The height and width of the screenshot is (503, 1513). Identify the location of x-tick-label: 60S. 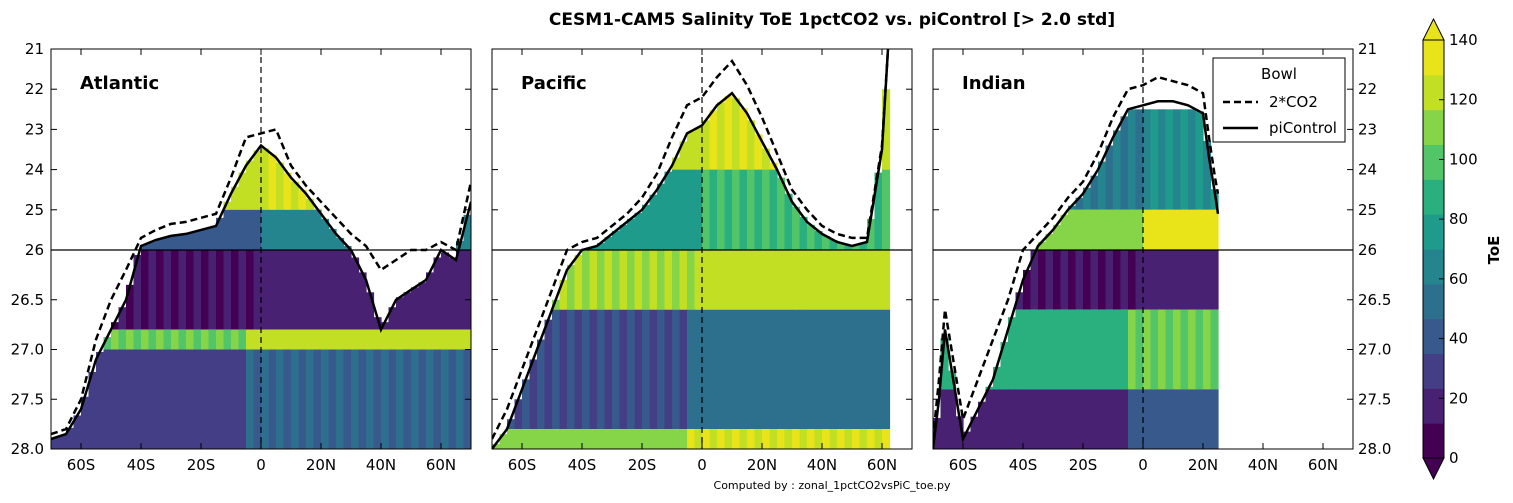
(522, 465).